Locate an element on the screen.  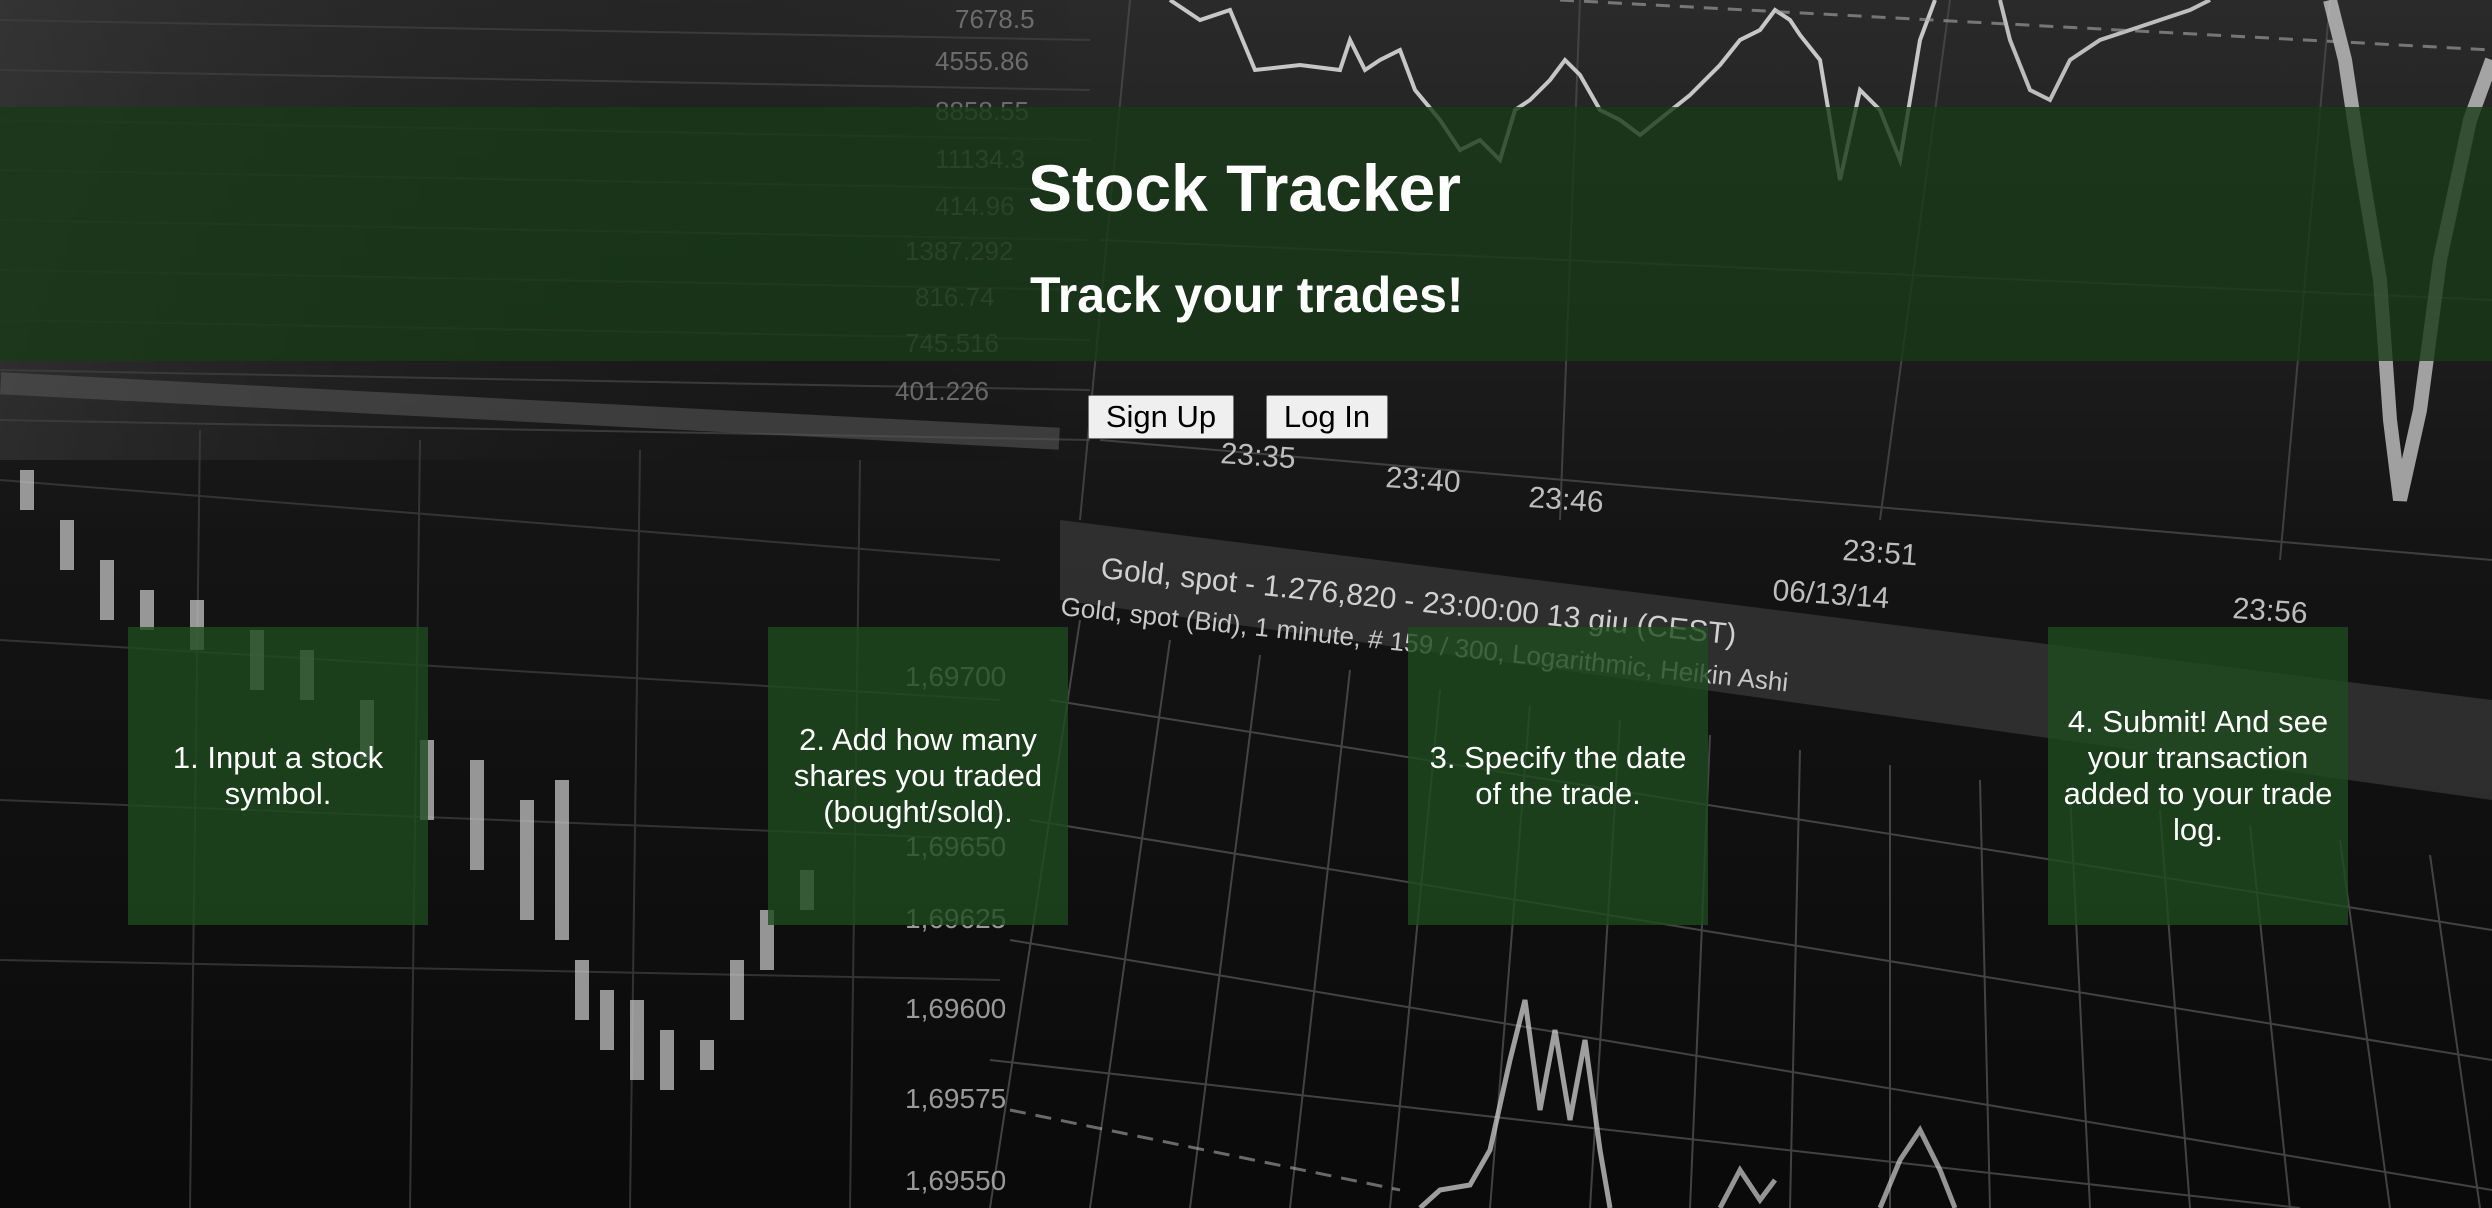
log-in-button: Log In is located at coordinates (1327, 417).